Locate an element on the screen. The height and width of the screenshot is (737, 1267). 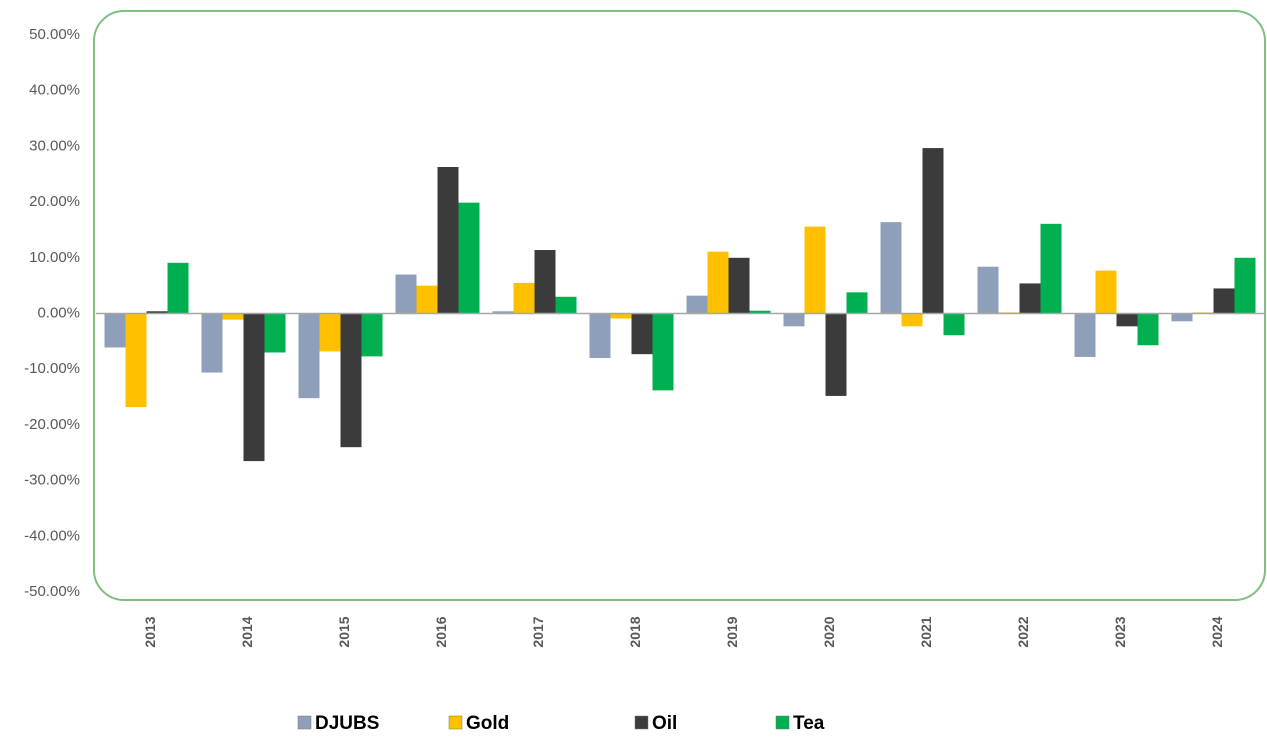
legend-label: Tea is located at coordinates (809, 723).